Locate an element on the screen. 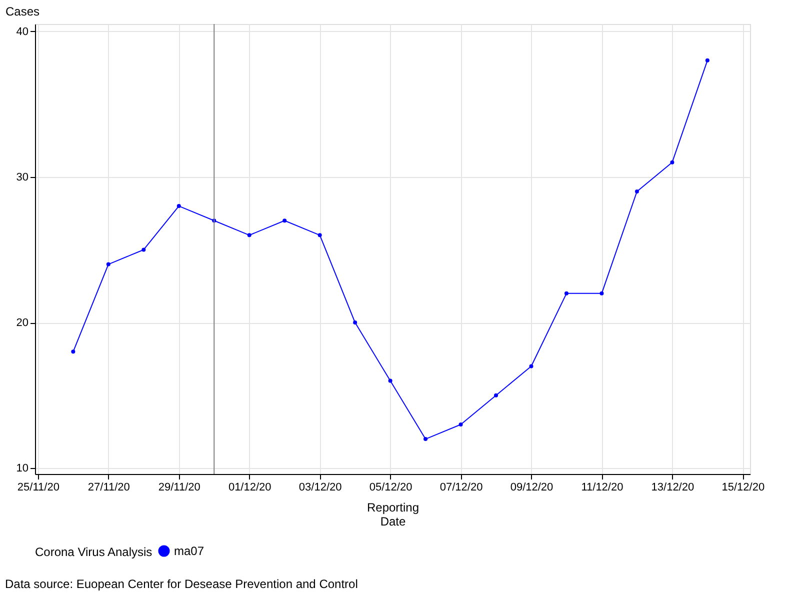  legend-label: ma07 is located at coordinates (189, 551).